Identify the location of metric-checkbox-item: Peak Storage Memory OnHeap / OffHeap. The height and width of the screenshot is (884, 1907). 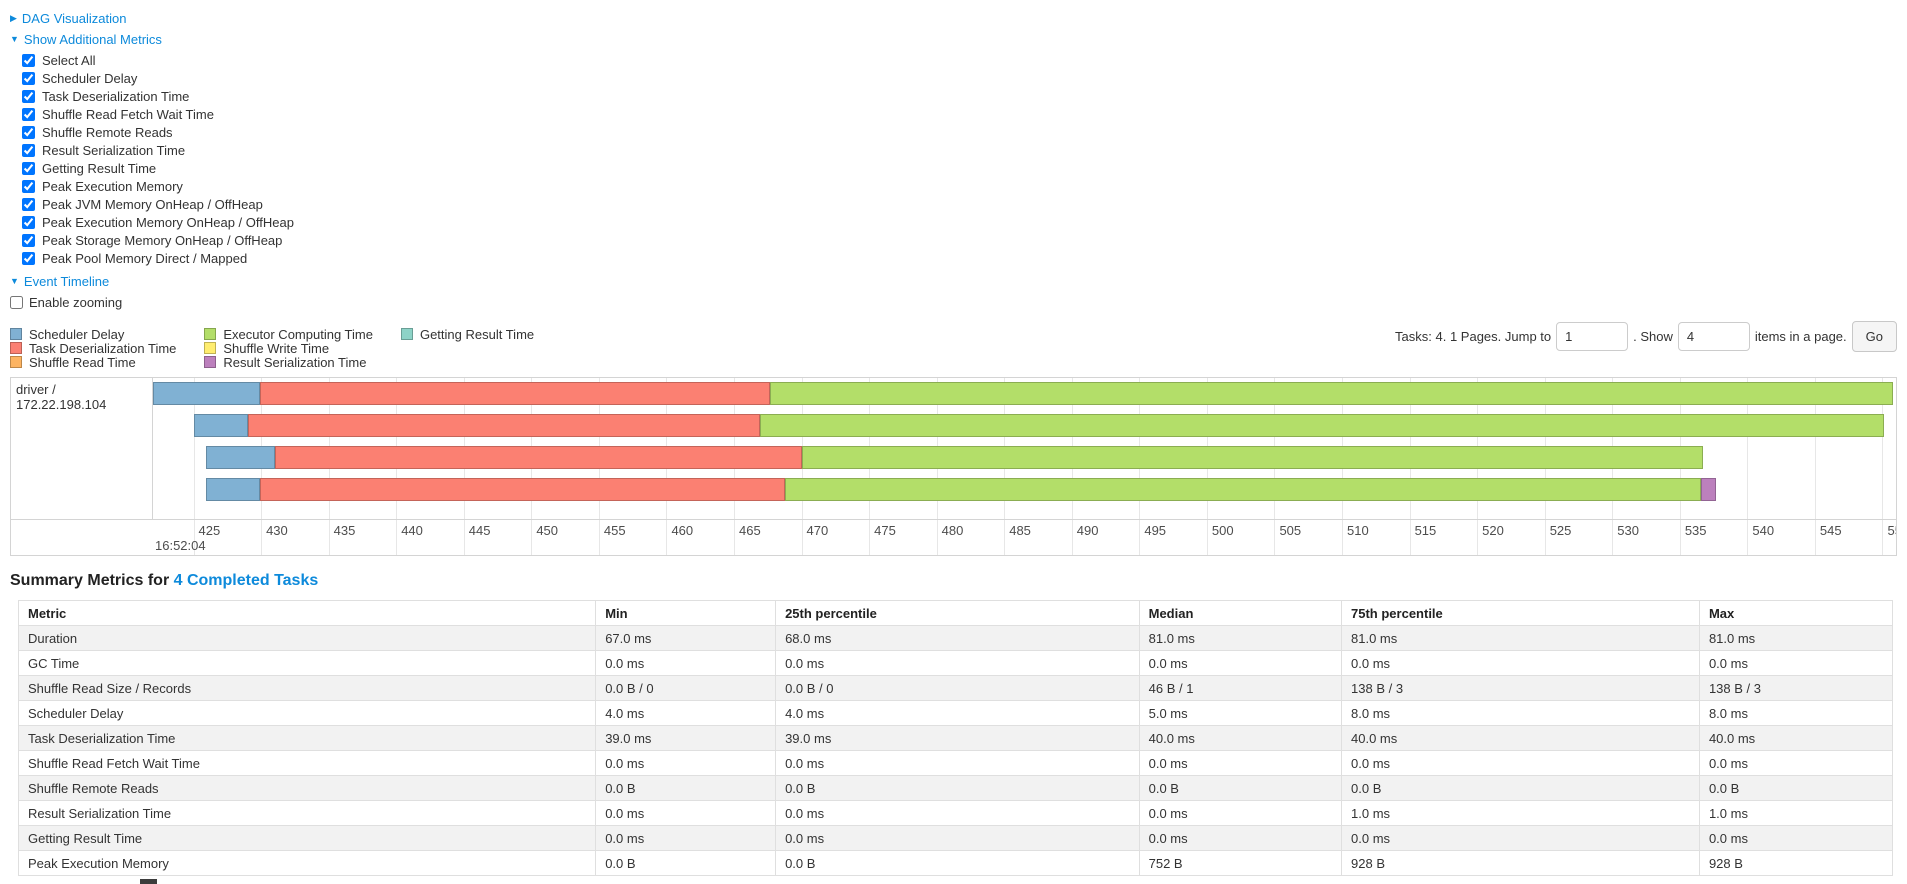
(959, 240).